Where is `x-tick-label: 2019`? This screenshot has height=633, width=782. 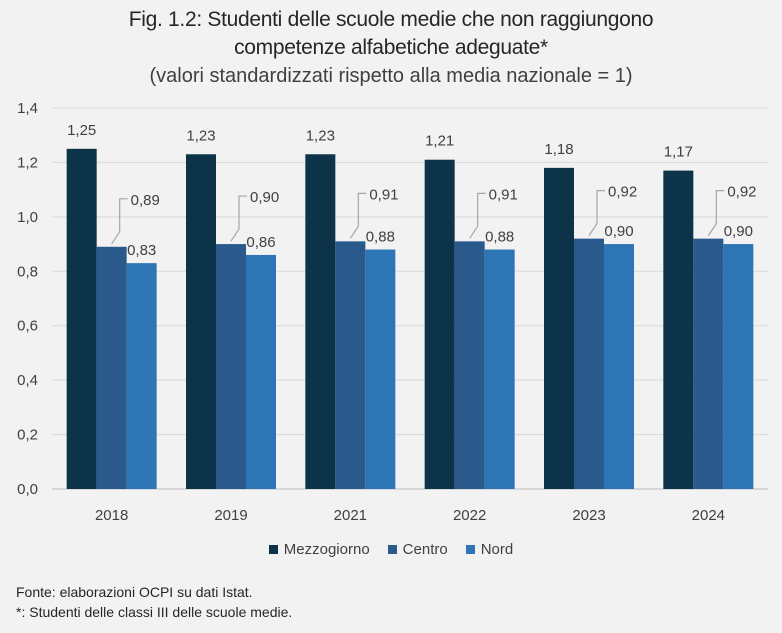 x-tick-label: 2019 is located at coordinates (230, 515).